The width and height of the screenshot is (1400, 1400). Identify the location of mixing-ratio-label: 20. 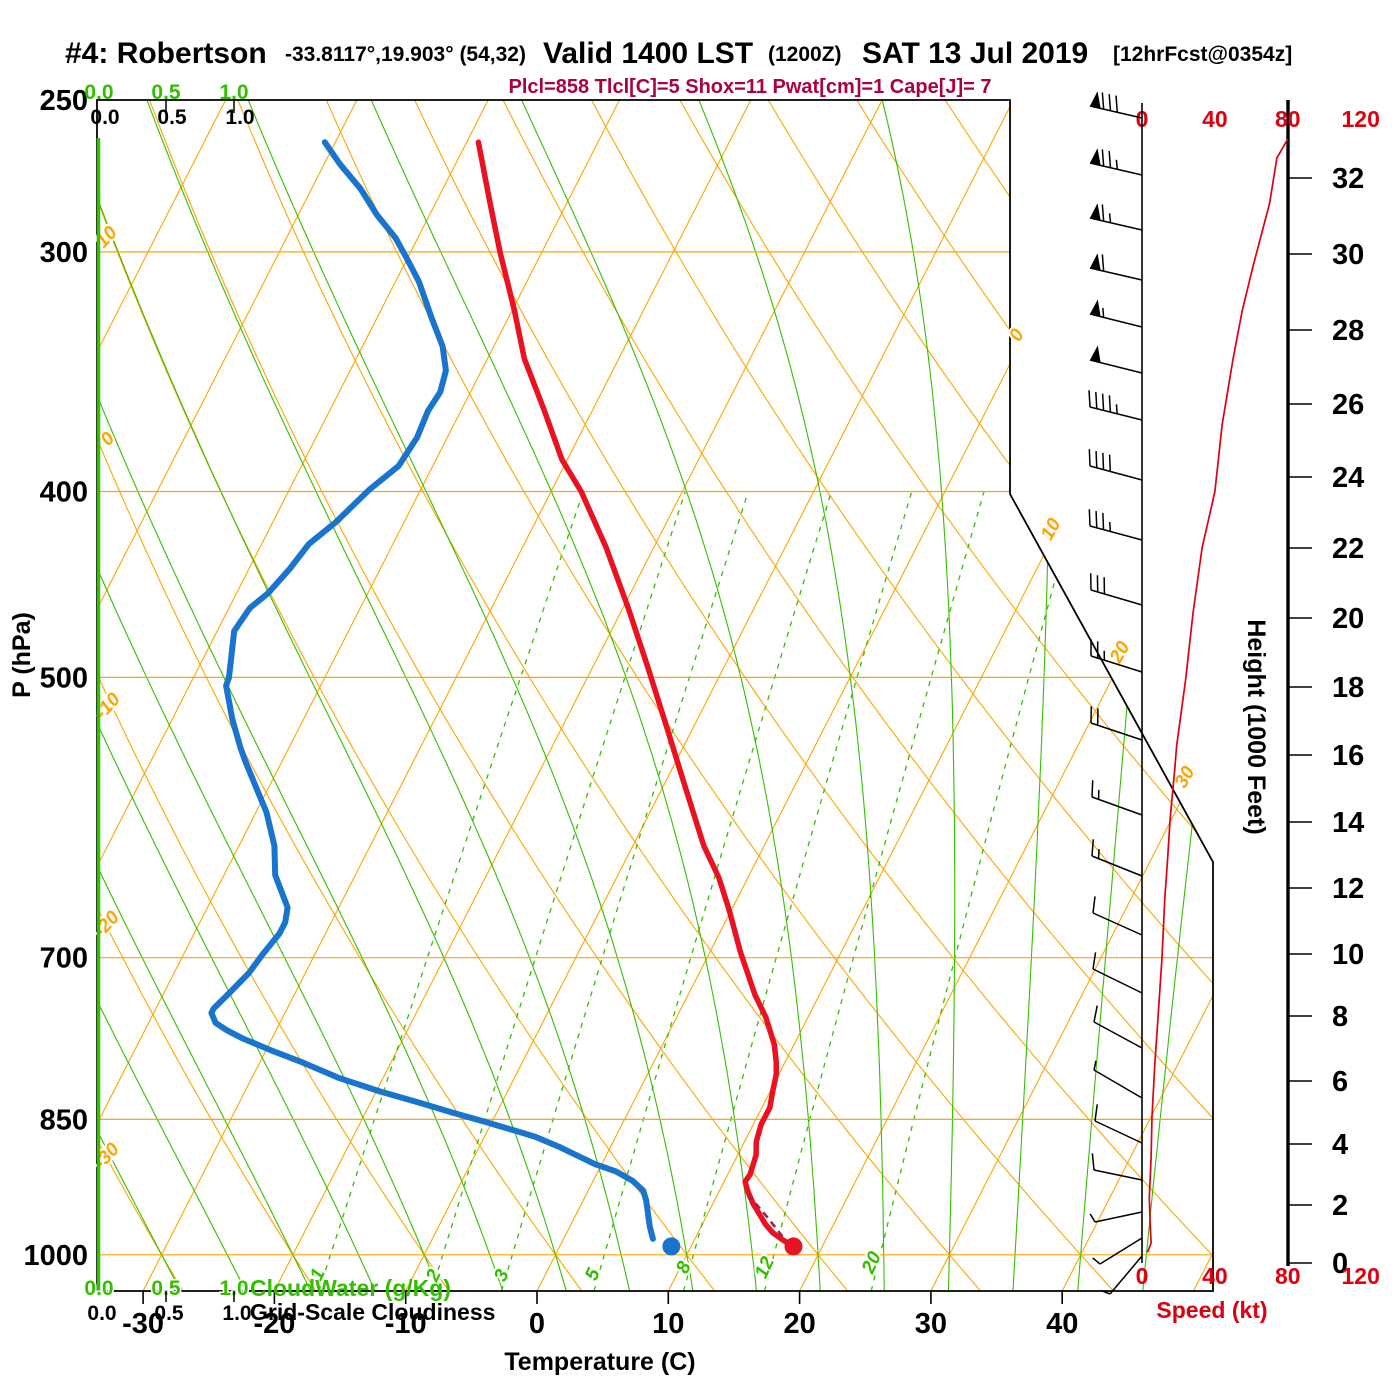
(872, 1262).